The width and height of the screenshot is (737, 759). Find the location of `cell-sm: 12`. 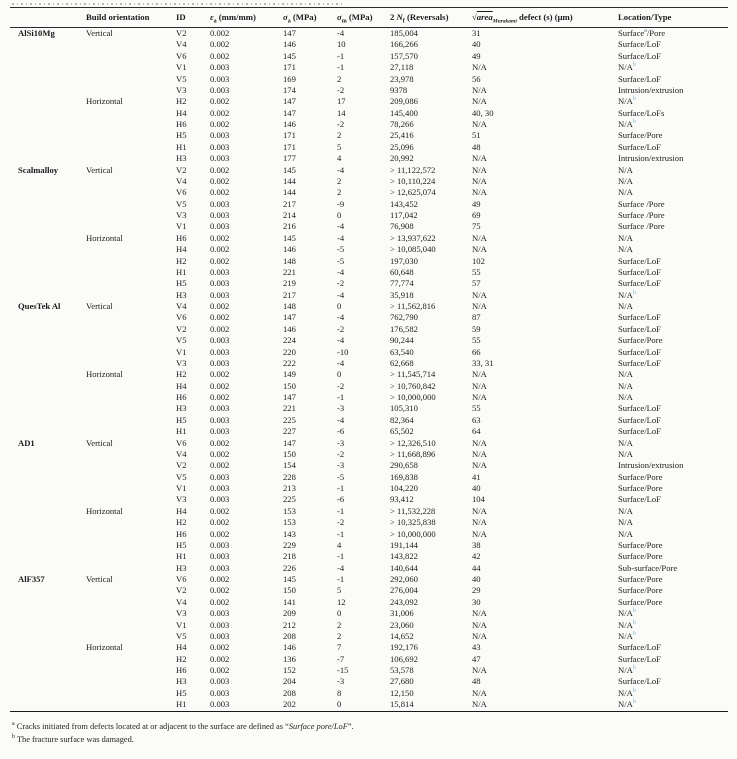

cell-sm: 12 is located at coordinates (341, 601).